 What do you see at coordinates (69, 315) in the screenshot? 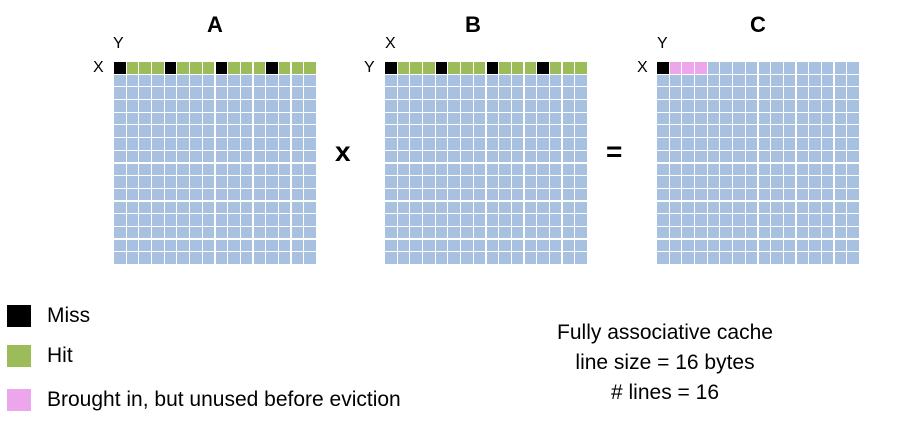
I see `legend-label-miss: Miss` at bounding box center [69, 315].